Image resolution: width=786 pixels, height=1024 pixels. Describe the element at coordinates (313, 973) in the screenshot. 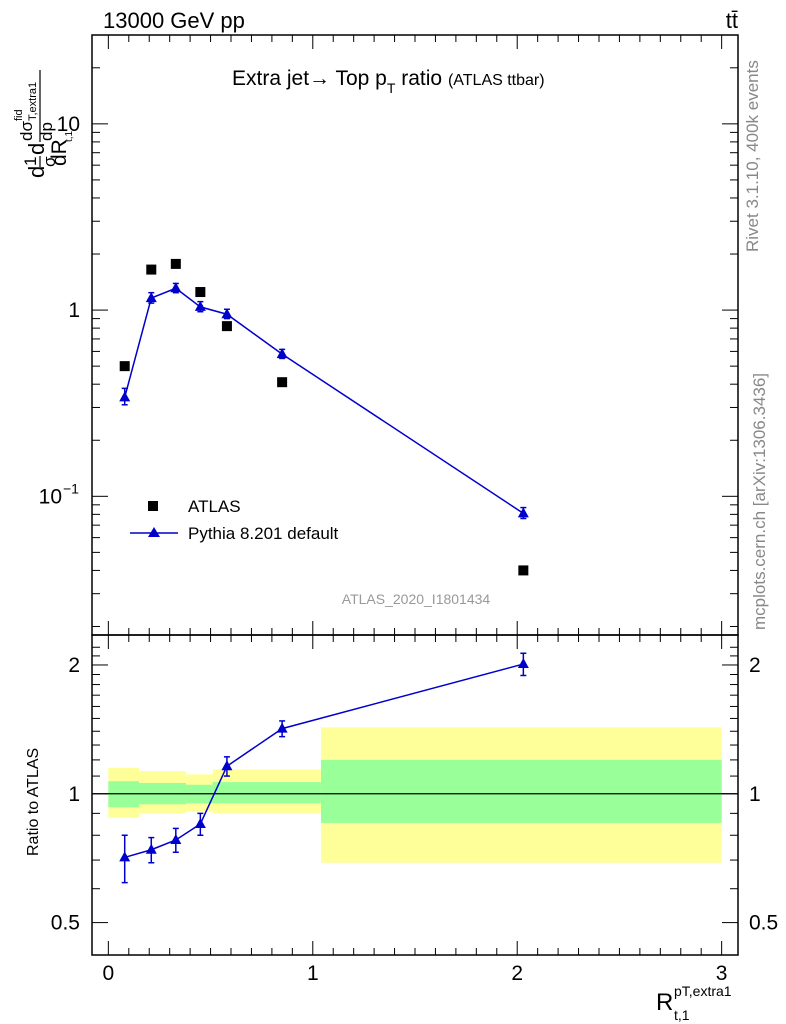

I see `ratio-xtick-label: 1` at that location.